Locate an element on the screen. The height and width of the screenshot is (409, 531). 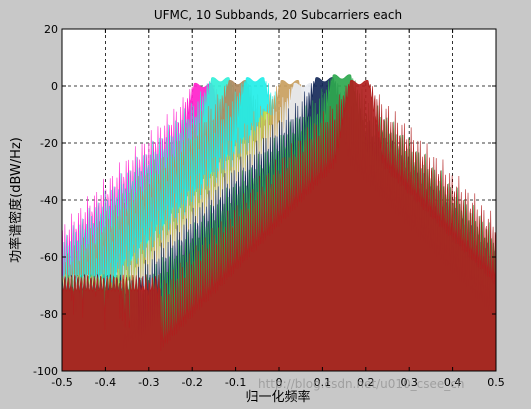
watermark: http://blog.csdn.net/u010_csee_cn is located at coordinates (361, 384).